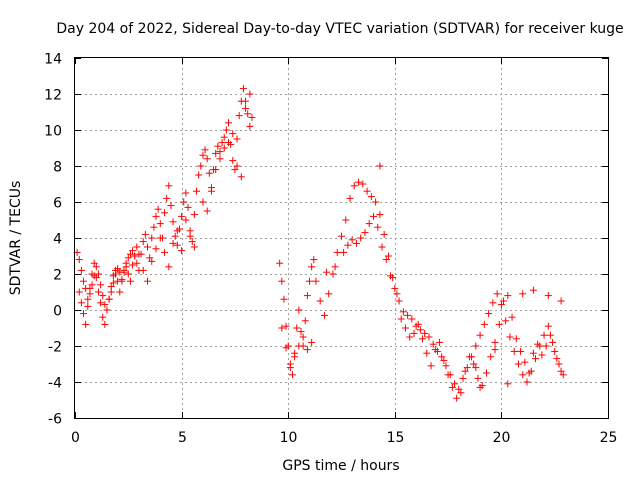 This screenshot has height=485, width=640. Describe the element at coordinates (57, 312) in the screenshot. I see `y-tick-label: 0` at that location.